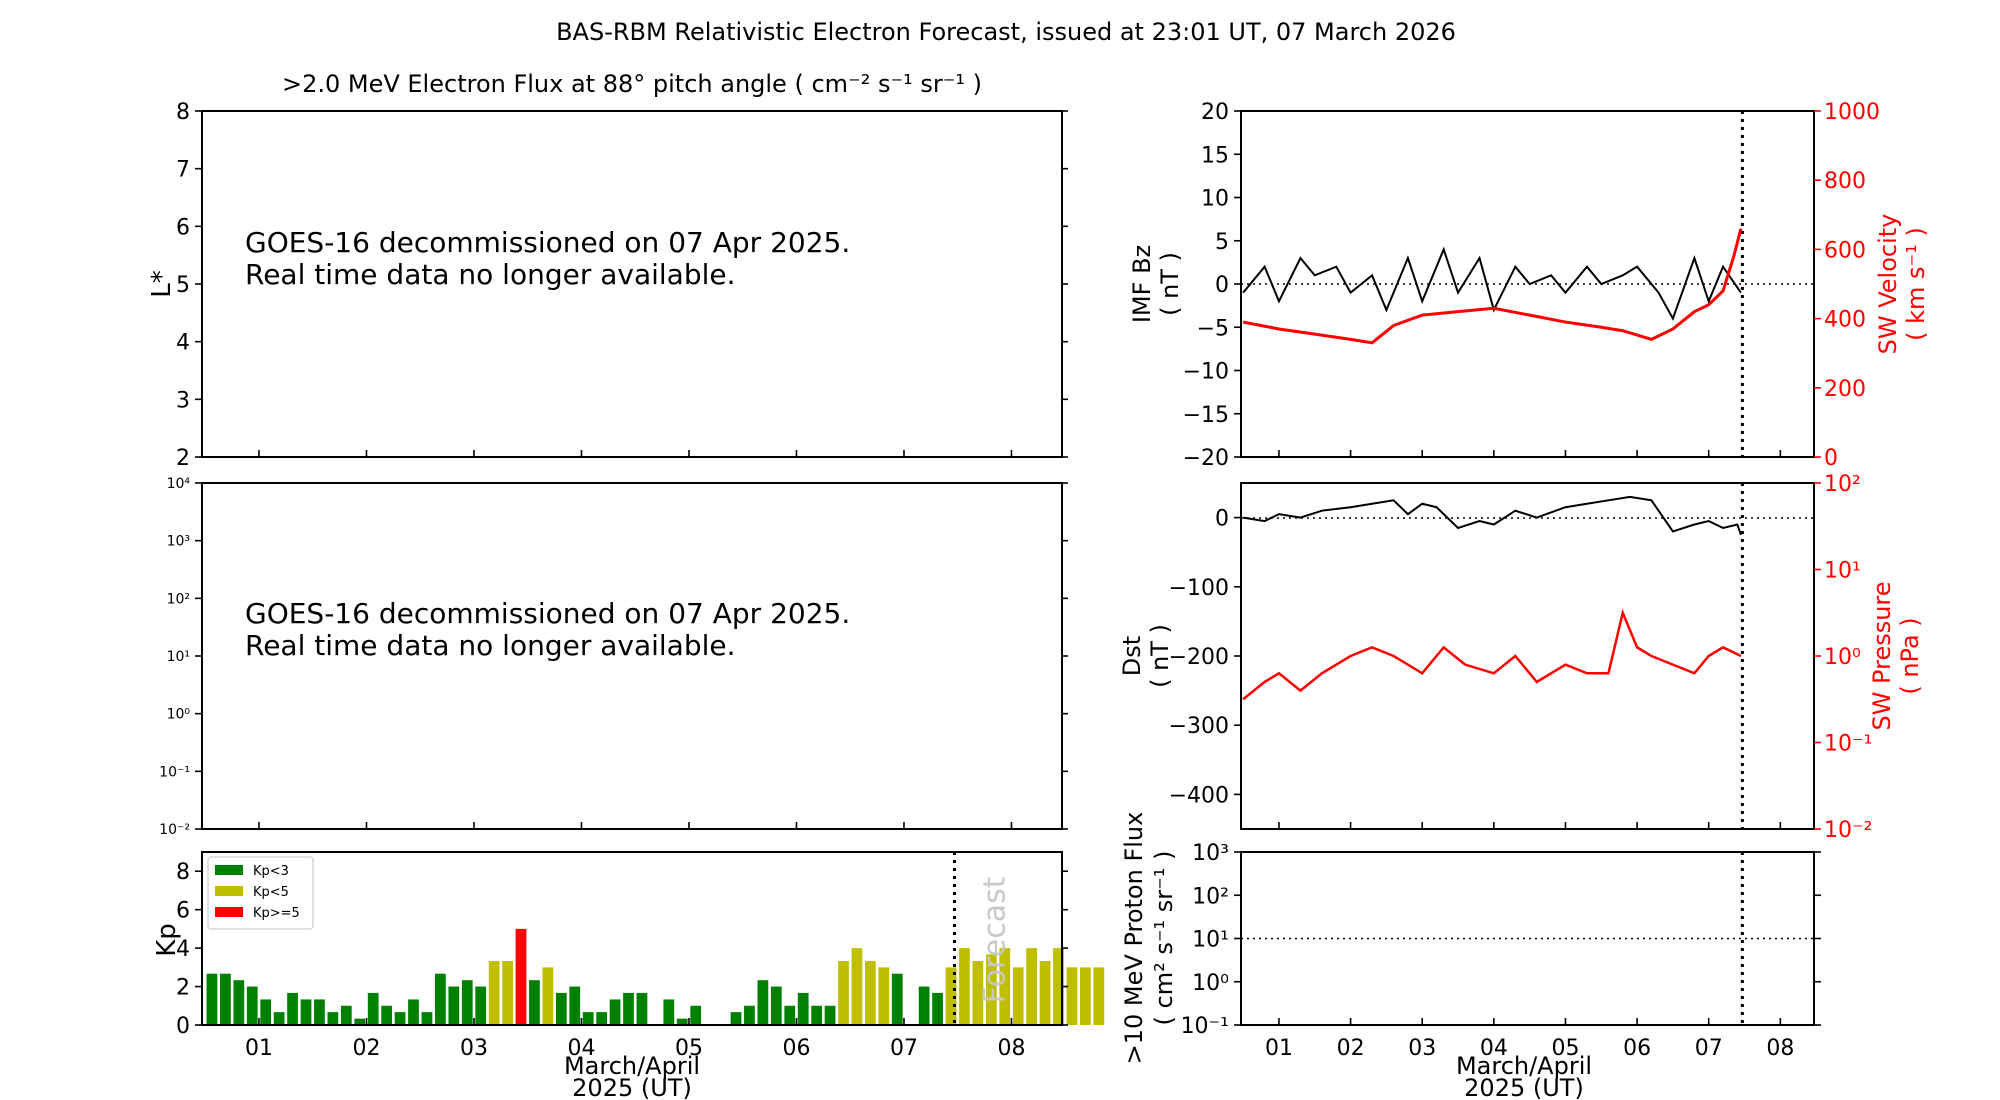 This screenshot has height=1100, width=2000. What do you see at coordinates (1492, 284) in the screenshot?
I see `imf-bz-line` at bounding box center [1492, 284].